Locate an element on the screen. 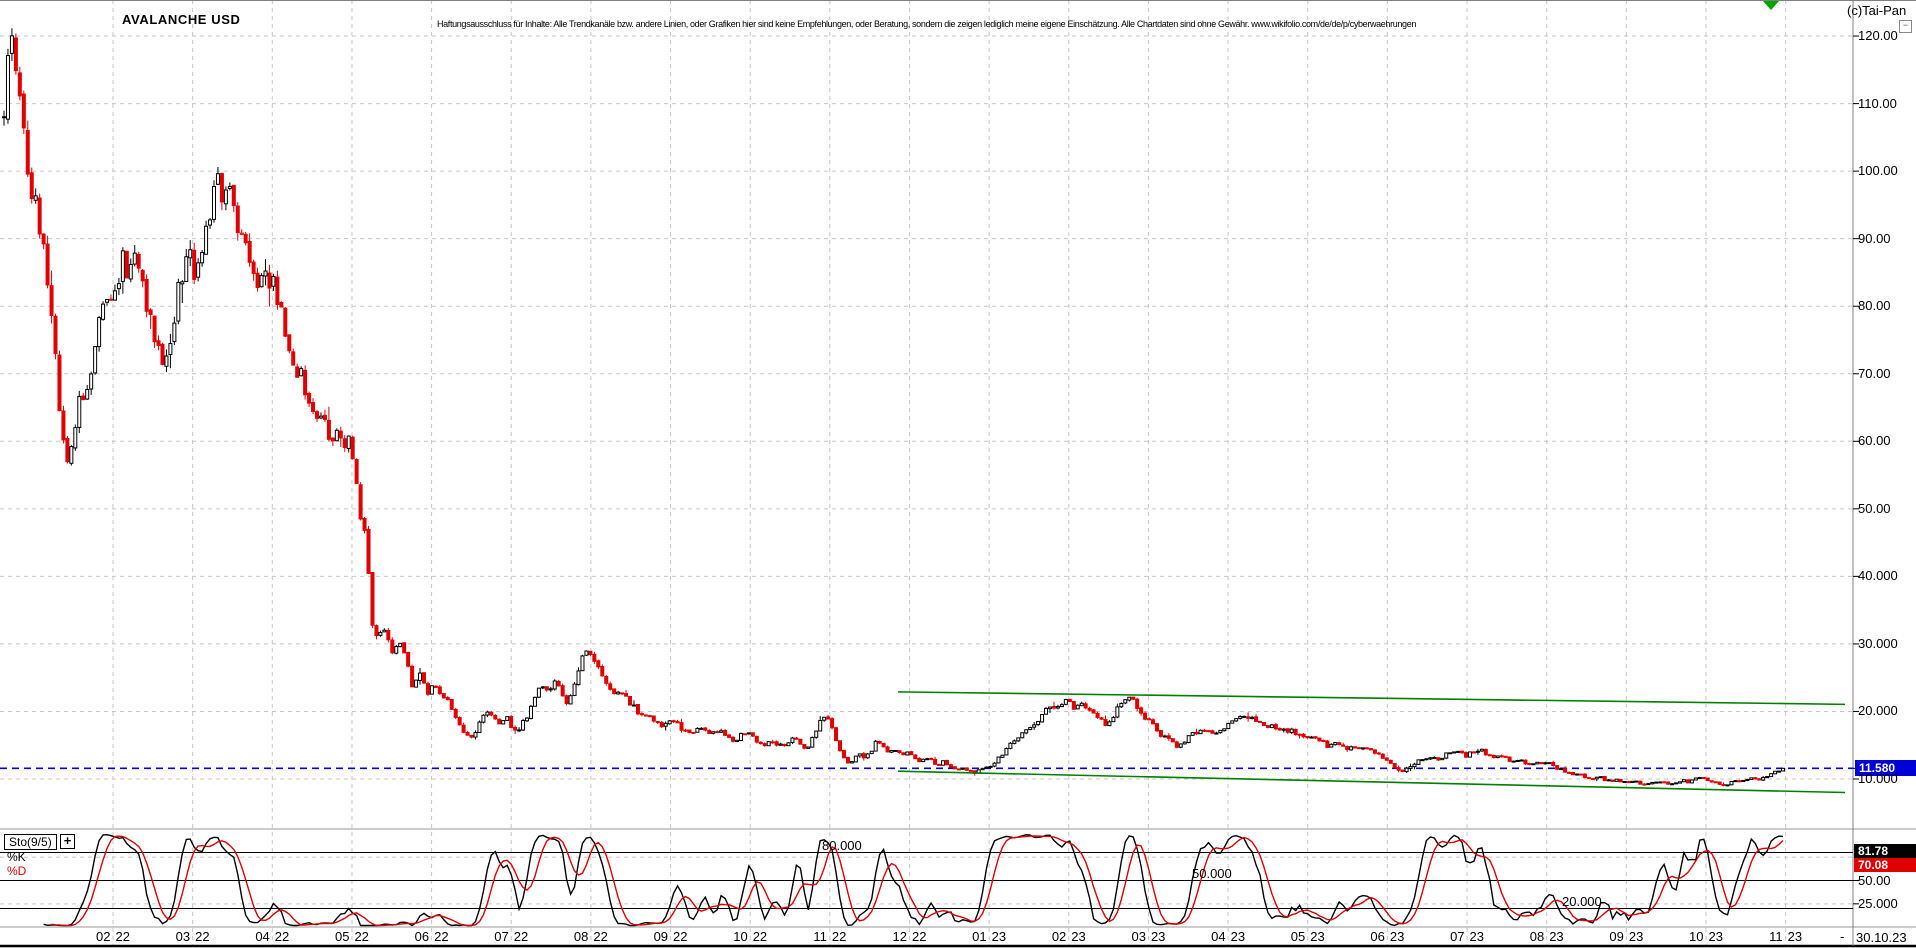 Image resolution: width=1916 pixels, height=948 pixels. stoch-k-value-tag: 81.78 is located at coordinates (1885, 851).